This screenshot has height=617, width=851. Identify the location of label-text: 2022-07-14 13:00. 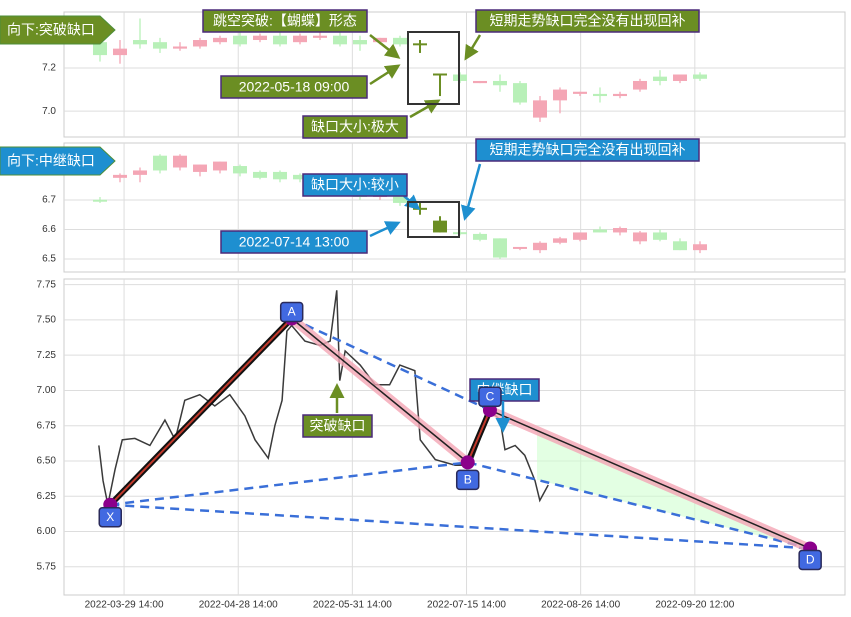
(294, 242).